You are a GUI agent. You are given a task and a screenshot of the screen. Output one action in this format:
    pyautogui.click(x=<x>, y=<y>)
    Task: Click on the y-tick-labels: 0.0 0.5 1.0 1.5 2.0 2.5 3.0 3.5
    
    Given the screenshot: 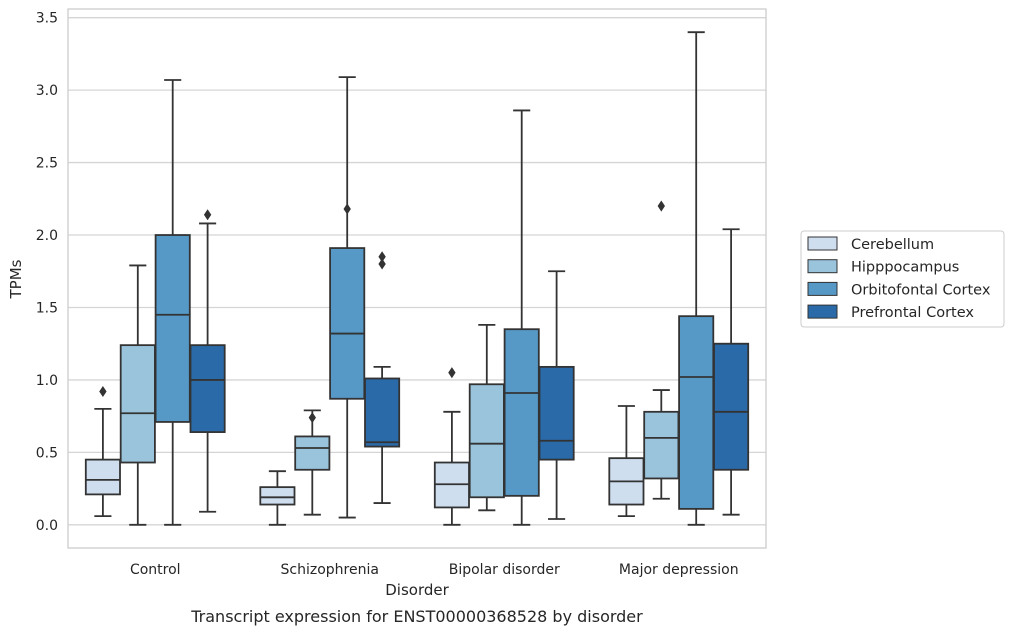 What is the action you would take?
    pyautogui.click(x=47, y=272)
    